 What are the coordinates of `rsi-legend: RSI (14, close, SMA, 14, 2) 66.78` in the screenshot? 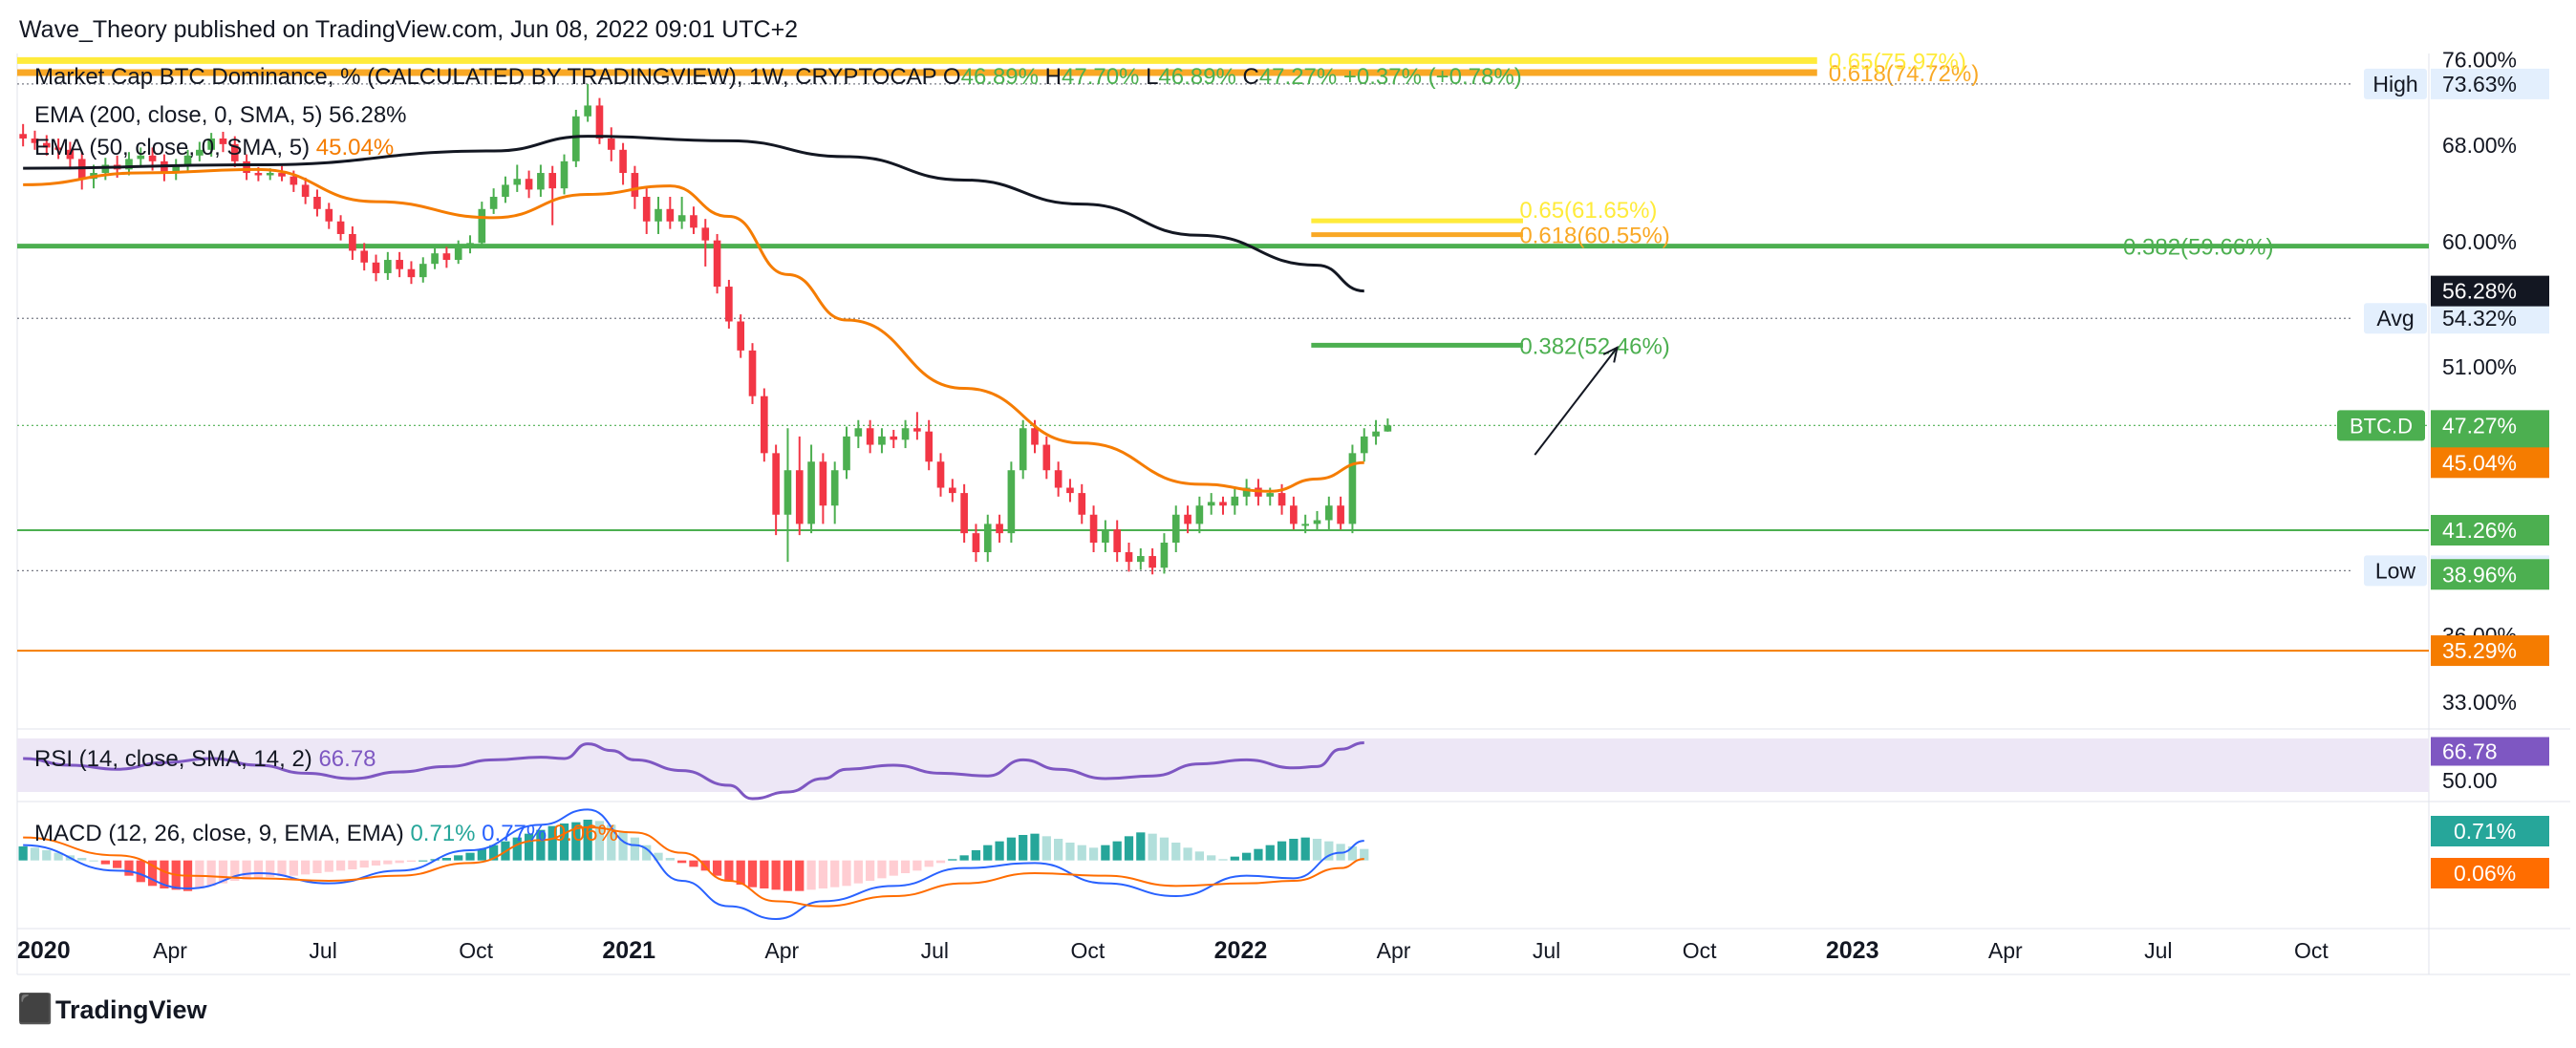 It's located at (205, 759).